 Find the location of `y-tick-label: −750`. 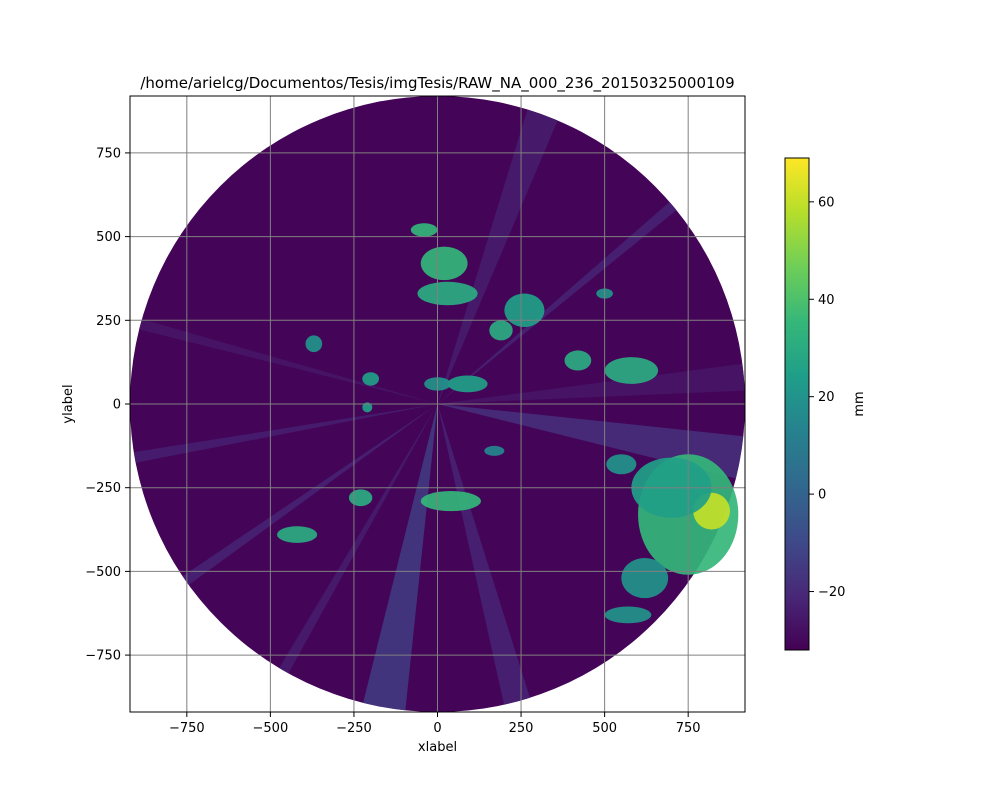

y-tick-label: −750 is located at coordinates (103, 656).